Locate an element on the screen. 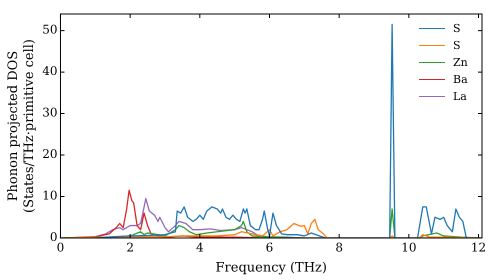  x-tick-label: 6 is located at coordinates (270, 247).